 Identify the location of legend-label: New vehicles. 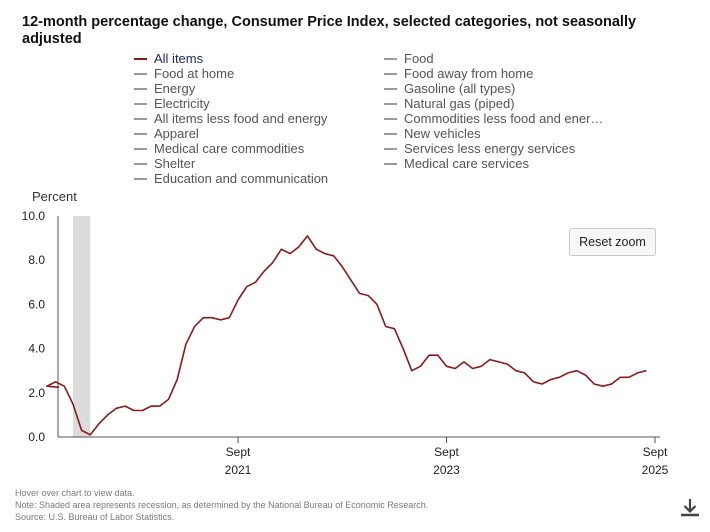
(442, 133).